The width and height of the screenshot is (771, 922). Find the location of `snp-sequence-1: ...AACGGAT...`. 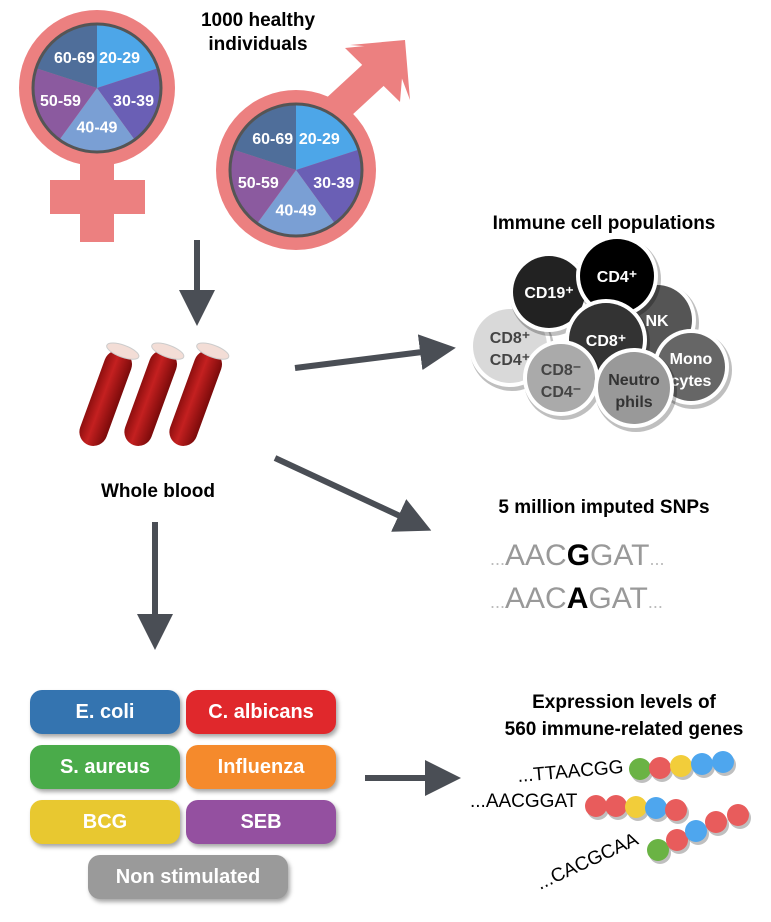

snp-sequence-1: ...AACGGAT... is located at coordinates (577, 555).